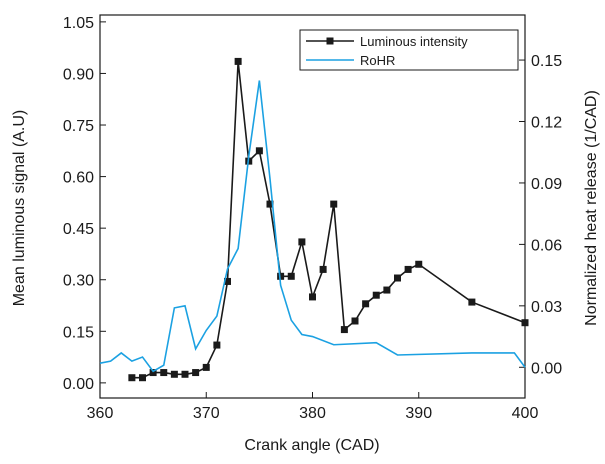 The width and height of the screenshot is (605, 464). I want to click on legend-box, so click(409, 50).